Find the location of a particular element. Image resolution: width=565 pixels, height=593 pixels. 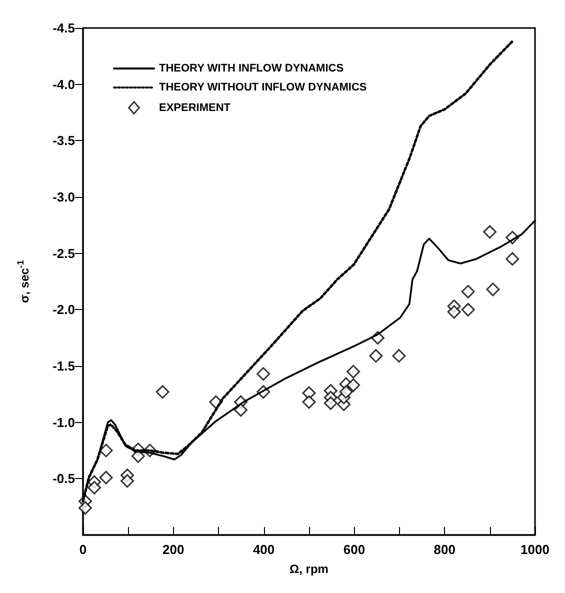

legend-label: THEORY WITHOUT INFLOW DYNAMICS is located at coordinates (263, 88).